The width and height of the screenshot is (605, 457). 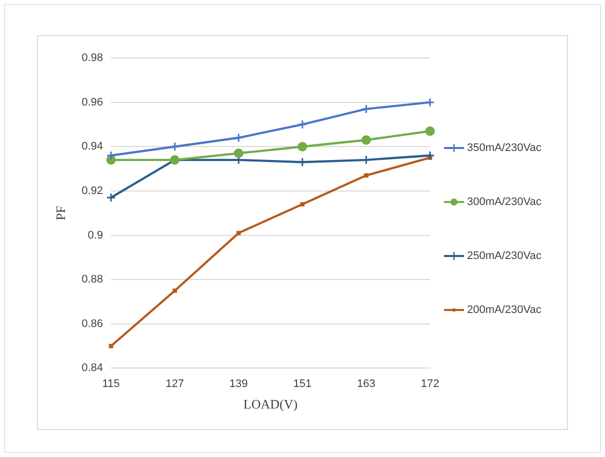 What do you see at coordinates (430, 384) in the screenshot?
I see `x-tick-label: 172` at bounding box center [430, 384].